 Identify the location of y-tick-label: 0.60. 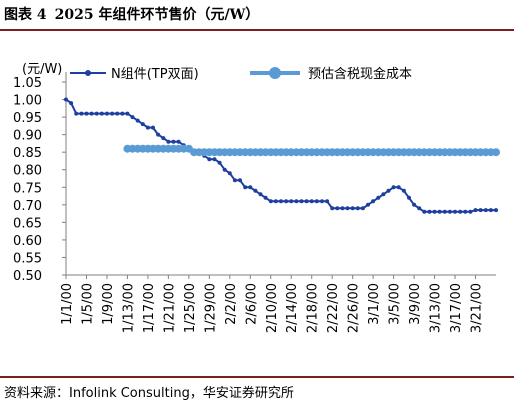
(27, 241).